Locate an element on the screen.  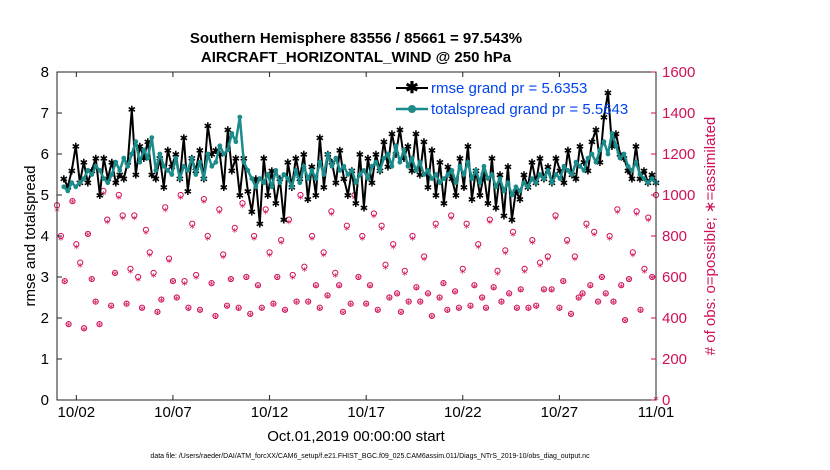
y-right-tick-label: 800 is located at coordinates (674, 236).